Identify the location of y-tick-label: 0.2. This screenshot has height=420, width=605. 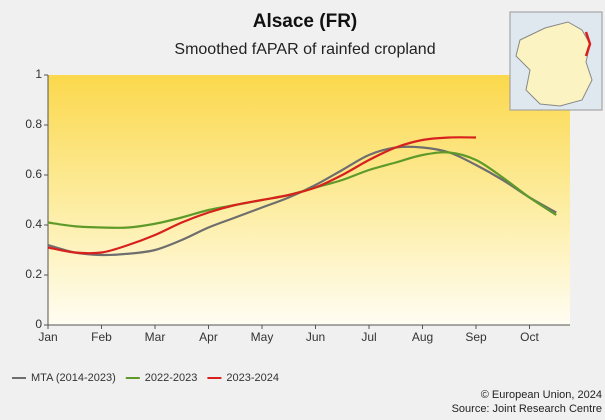
(33, 274).